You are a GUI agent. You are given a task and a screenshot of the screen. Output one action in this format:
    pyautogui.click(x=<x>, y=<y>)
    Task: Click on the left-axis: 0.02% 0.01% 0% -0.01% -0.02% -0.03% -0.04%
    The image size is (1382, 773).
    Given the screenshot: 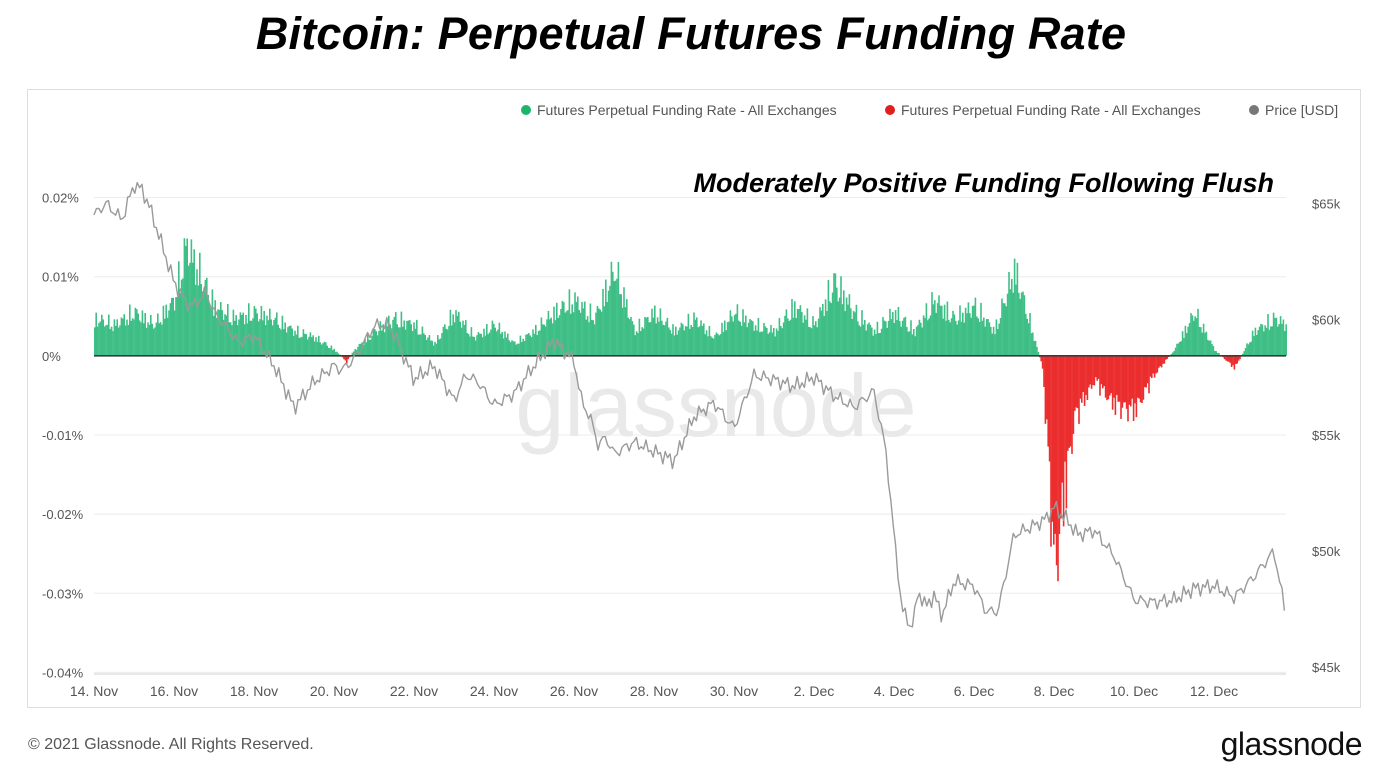 What is the action you would take?
    pyautogui.click(x=63, y=436)
    